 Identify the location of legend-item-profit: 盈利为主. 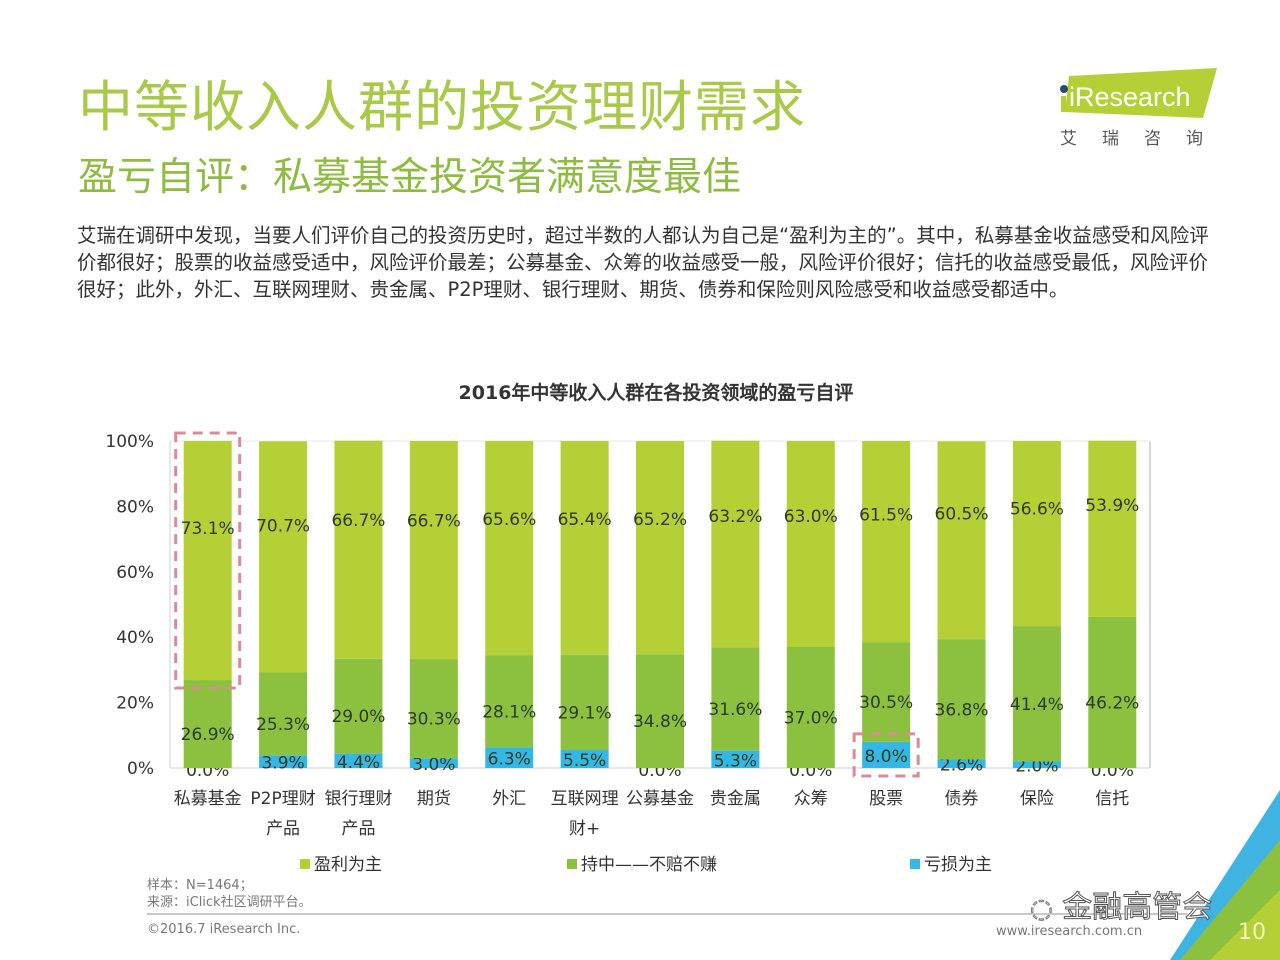
(341, 862).